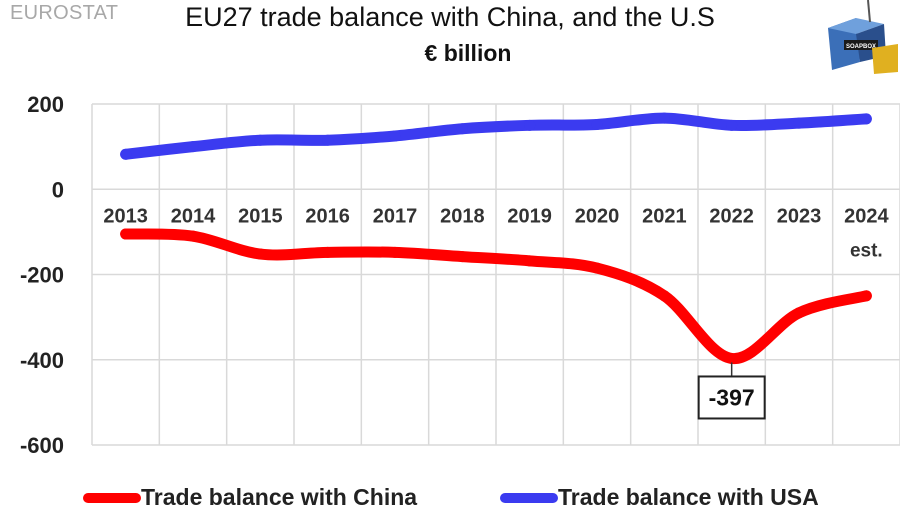 The image size is (900, 527). I want to click on annotation-box, so click(731, 397).